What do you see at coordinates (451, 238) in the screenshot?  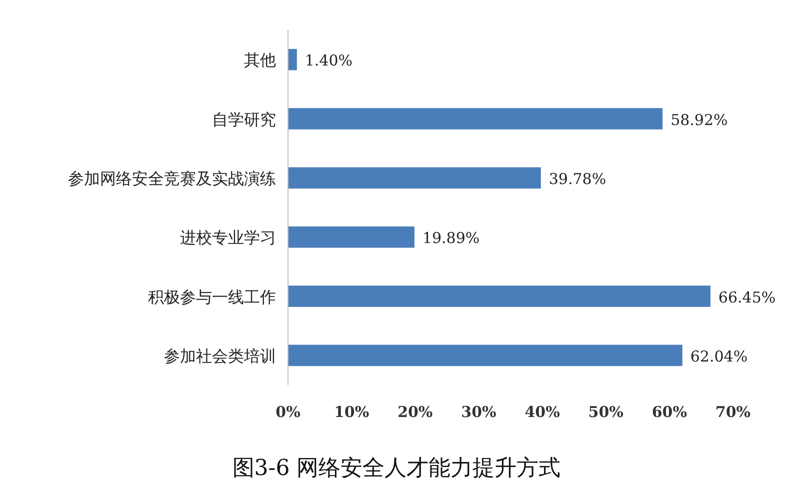 I see `data-label: 19.89%` at bounding box center [451, 238].